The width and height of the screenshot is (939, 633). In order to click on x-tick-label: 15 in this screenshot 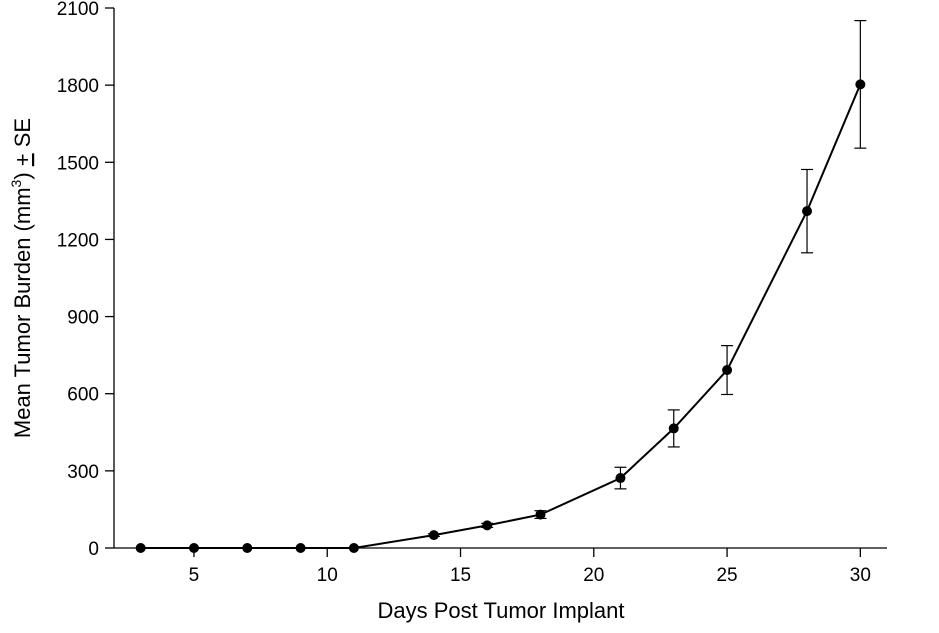, I will do `click(460, 575)`.